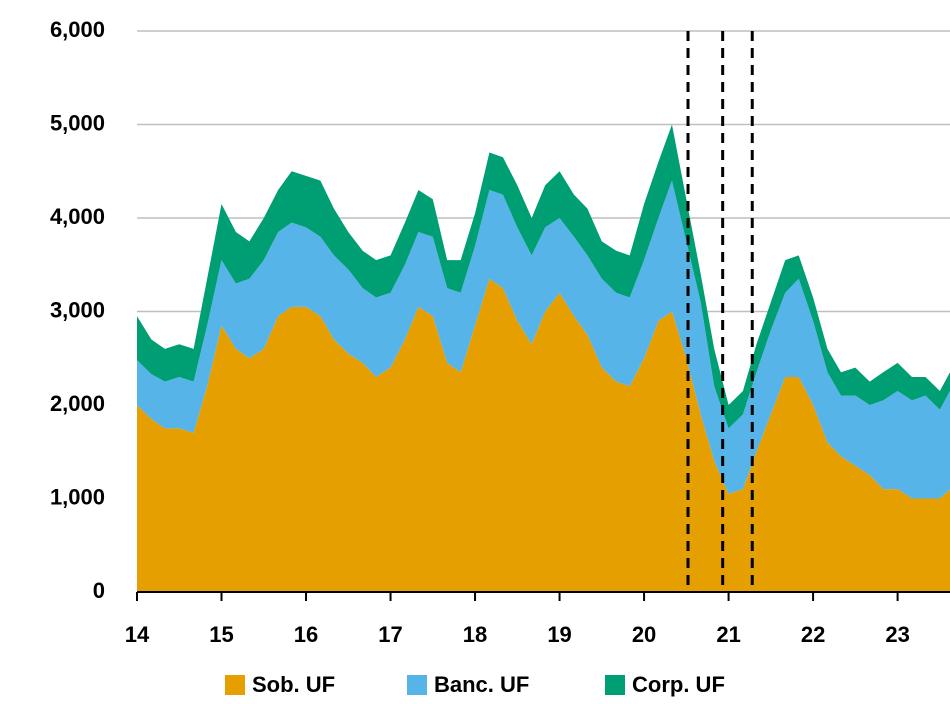 The width and height of the screenshot is (950, 704). What do you see at coordinates (137, 634) in the screenshot?
I see `x-tick-label: 14` at bounding box center [137, 634].